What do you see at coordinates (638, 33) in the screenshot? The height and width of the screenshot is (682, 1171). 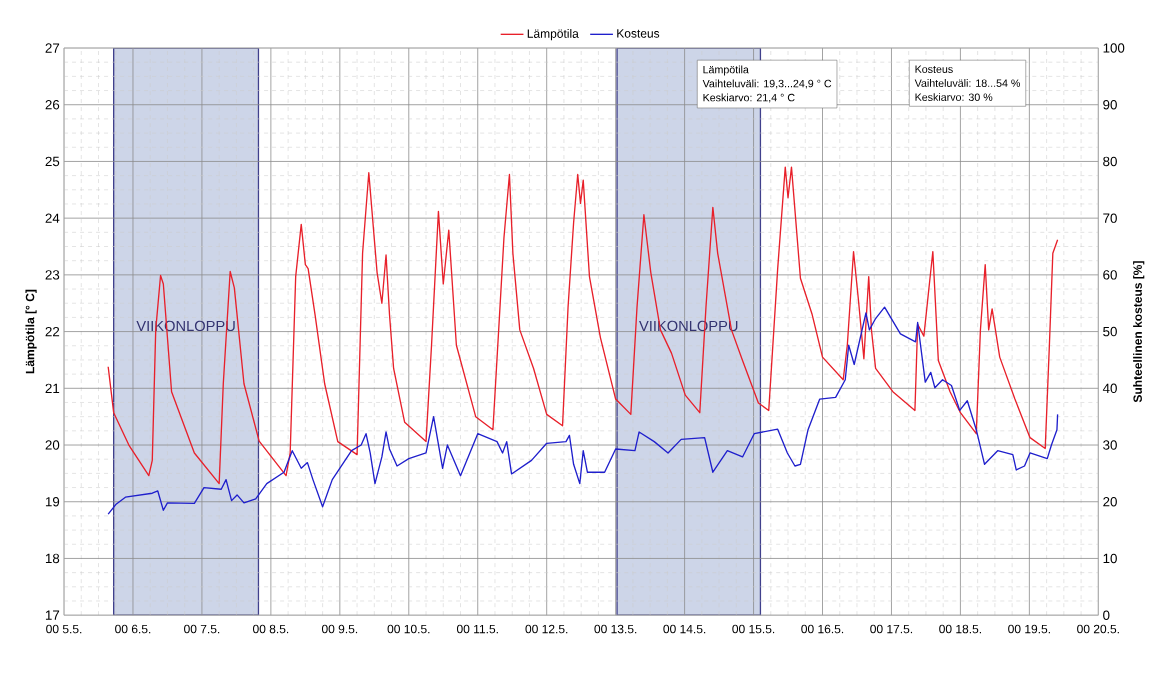 I see `legend-label: Kosteus` at bounding box center [638, 33].